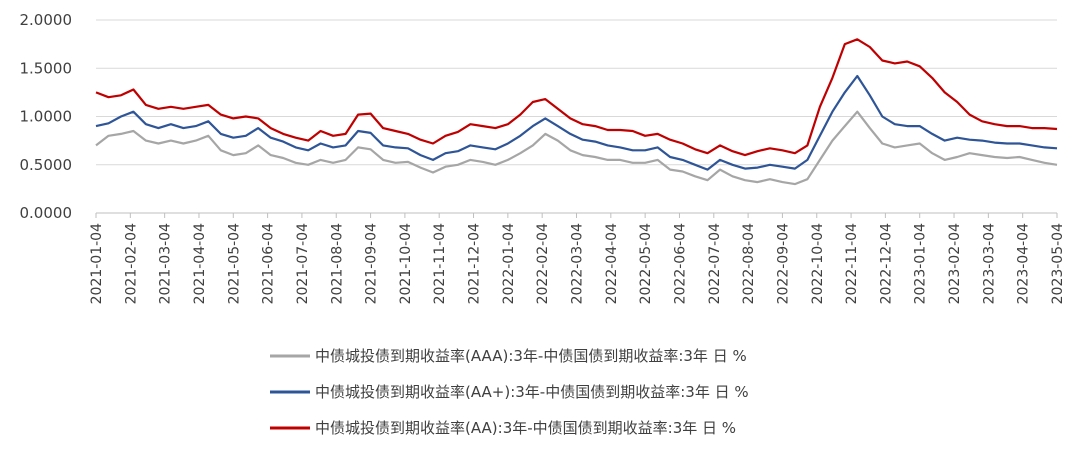 This screenshot has height=457, width=1080. Describe the element at coordinates (46, 213) in the screenshot. I see `y-tick-label: 0.0000` at that location.